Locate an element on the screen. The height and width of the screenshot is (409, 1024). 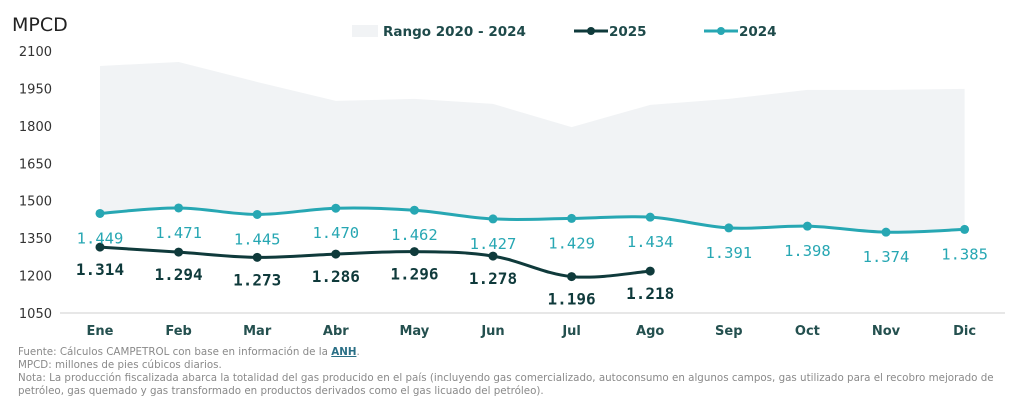
unit-note: MPCD: millones de pies cúbicos diarios. is located at coordinates (120, 365).